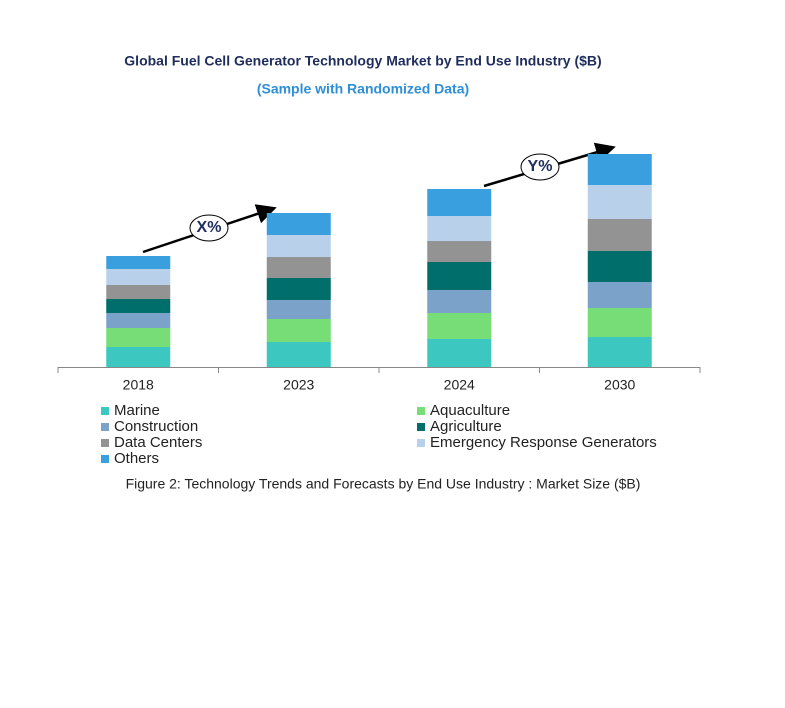 The height and width of the screenshot is (708, 785). What do you see at coordinates (158, 442) in the screenshot?
I see `legend-label: Data Centers` at bounding box center [158, 442].